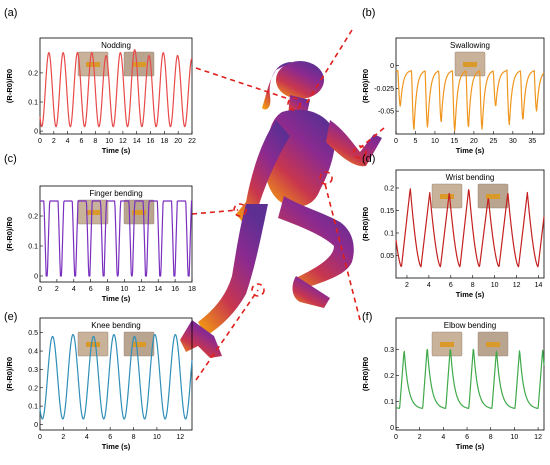  What do you see at coordinates (368, 13) in the screenshot?
I see `panel-label: (b)` at bounding box center [368, 13].